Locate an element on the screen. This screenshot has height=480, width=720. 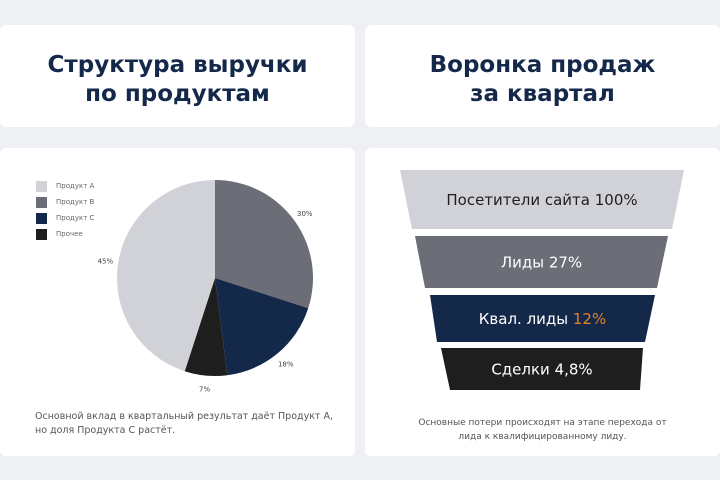
pie-data-label: 18% is located at coordinates (286, 365).